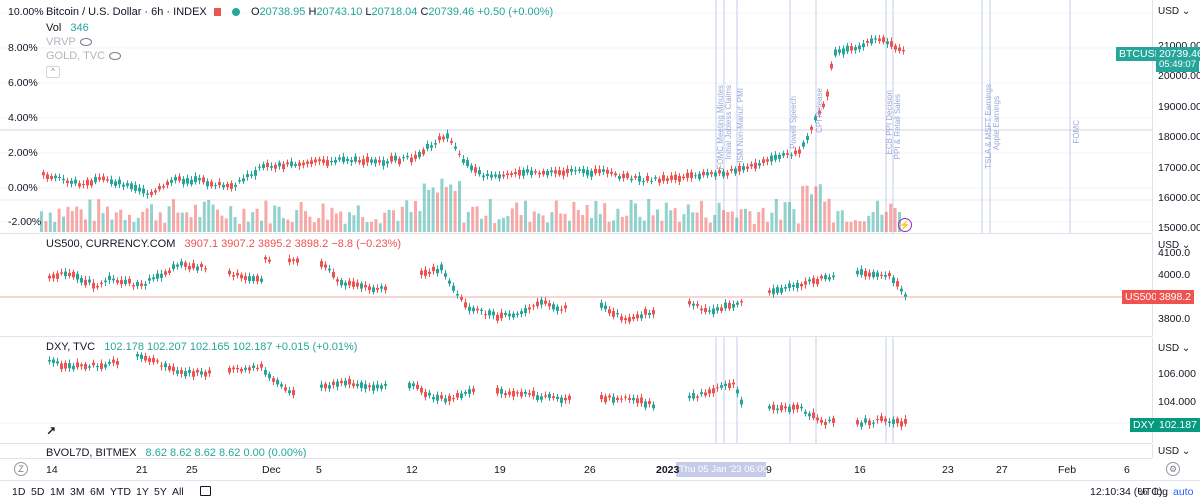 The width and height of the screenshot is (1200, 502). Describe the element at coordinates (1176, 285) in the screenshot. I see `us500-price-scale` at that location.